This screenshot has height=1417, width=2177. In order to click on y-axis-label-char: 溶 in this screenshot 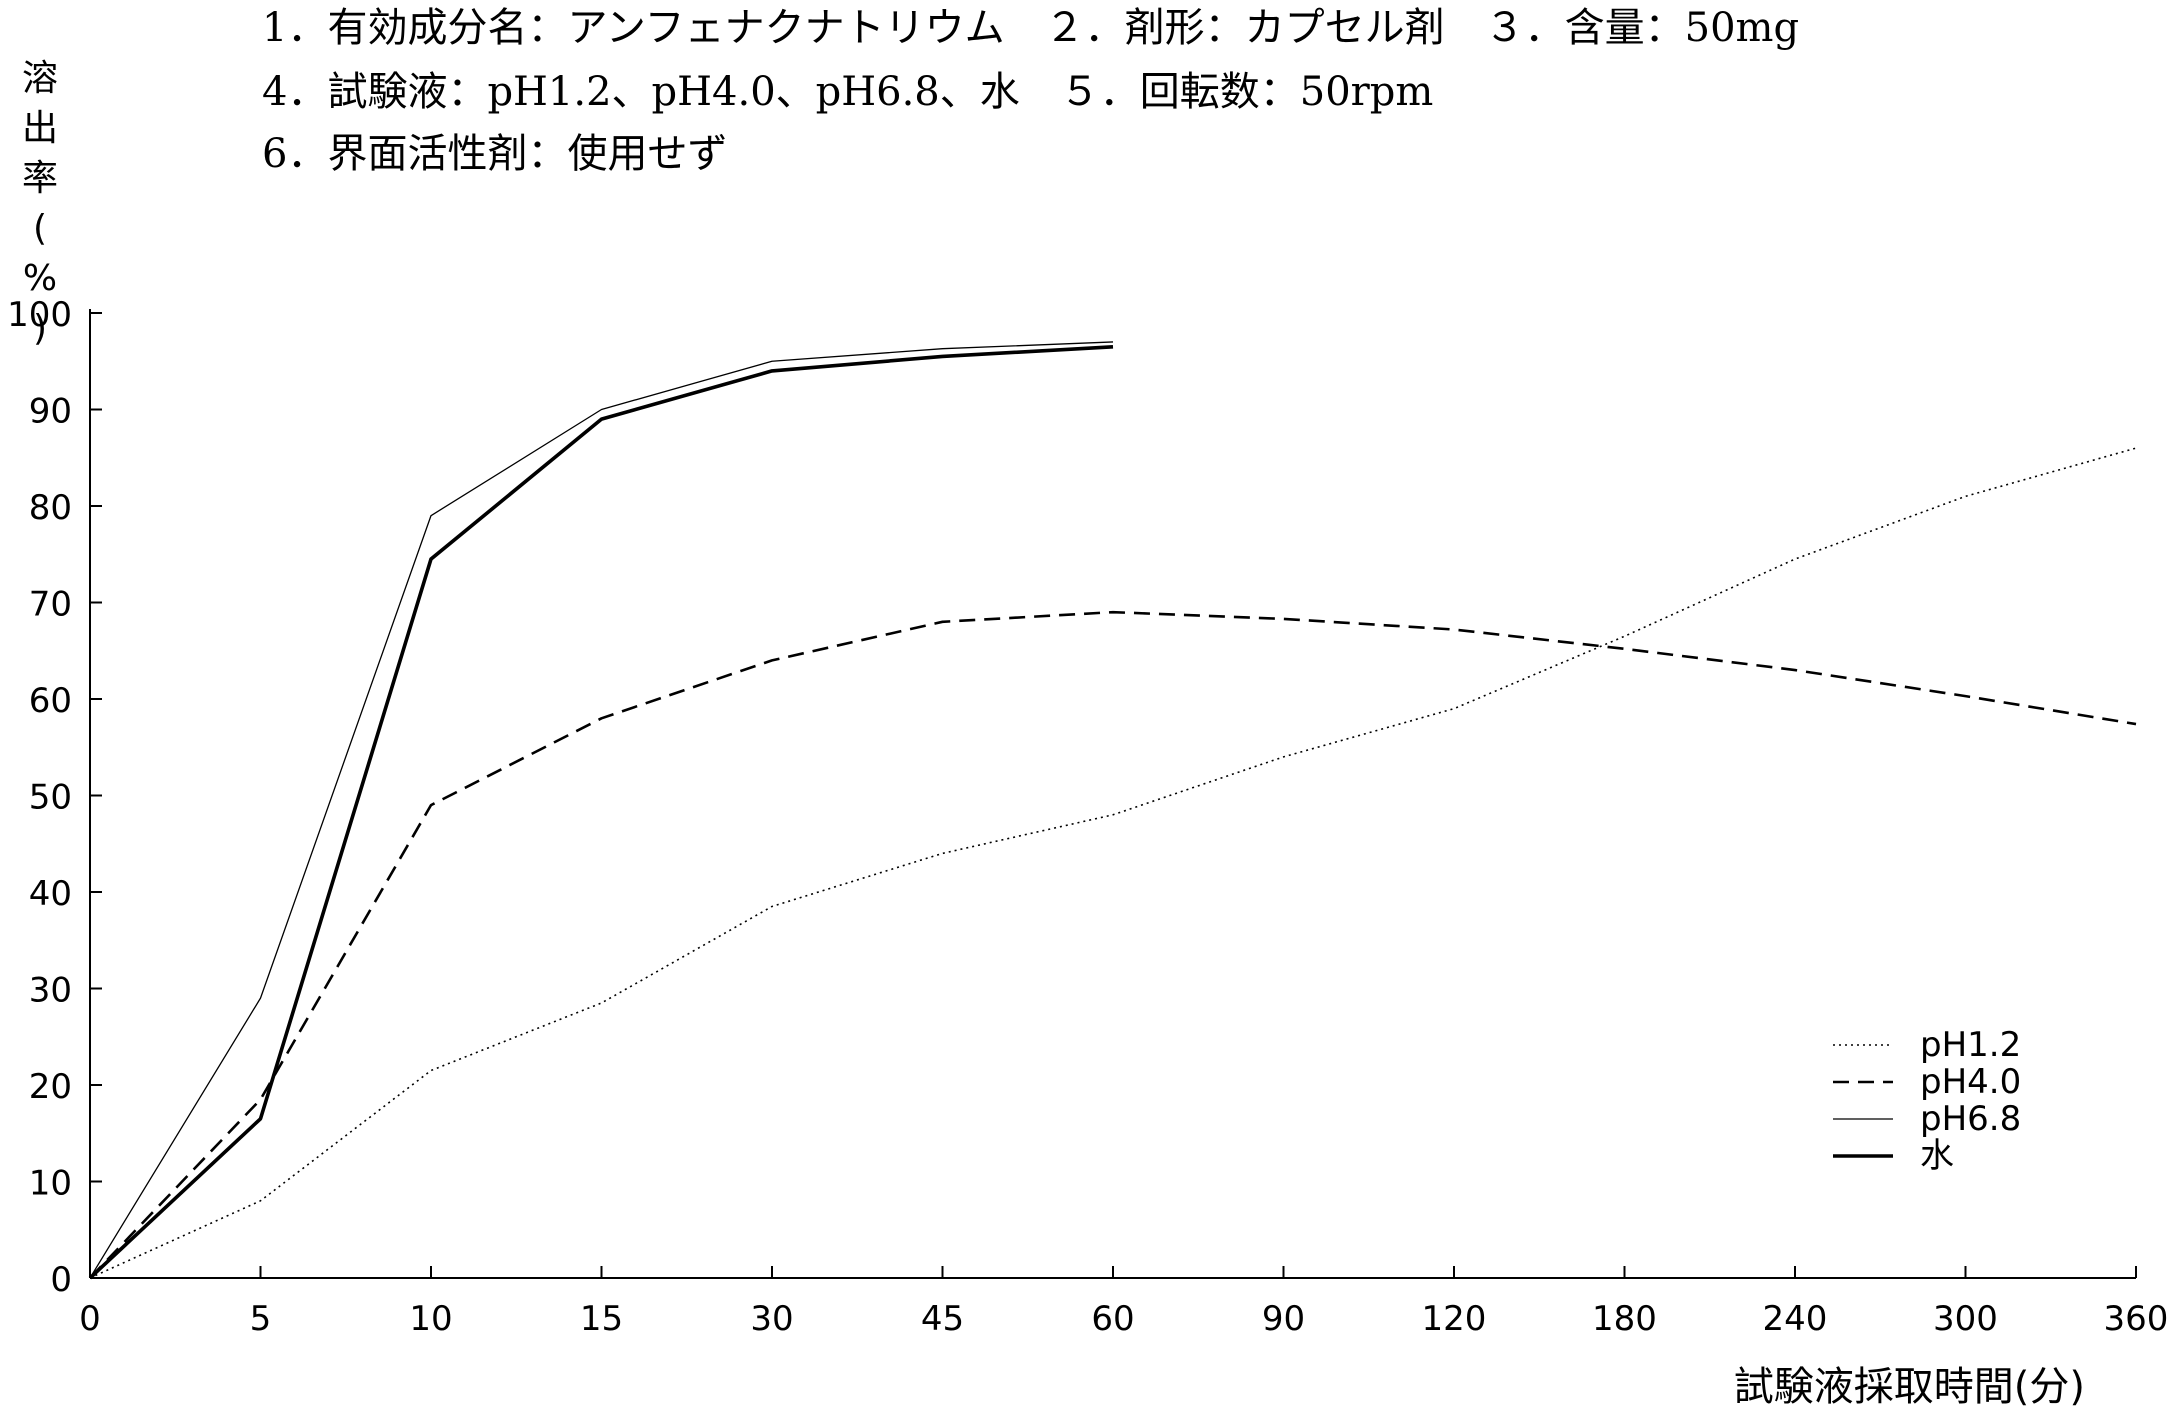, I will do `click(40, 78)`.